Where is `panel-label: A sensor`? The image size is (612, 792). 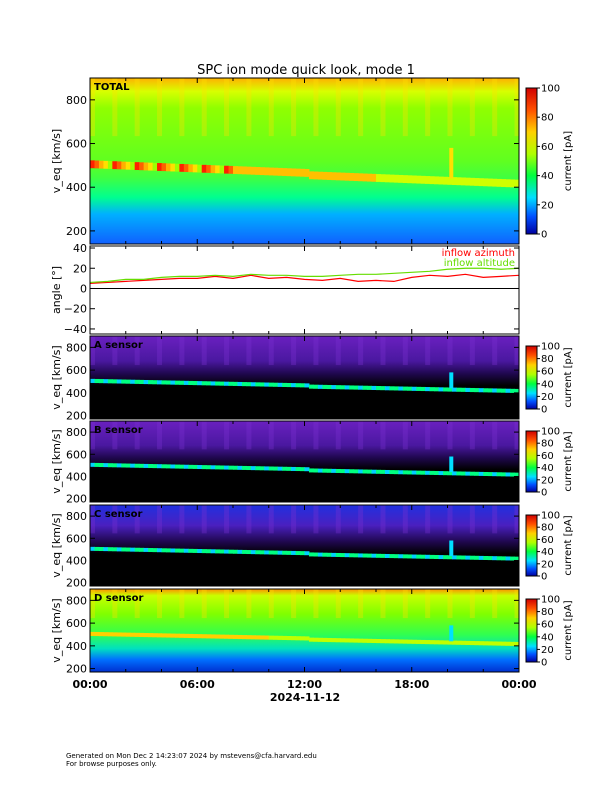 panel-label: A sensor is located at coordinates (118, 345).